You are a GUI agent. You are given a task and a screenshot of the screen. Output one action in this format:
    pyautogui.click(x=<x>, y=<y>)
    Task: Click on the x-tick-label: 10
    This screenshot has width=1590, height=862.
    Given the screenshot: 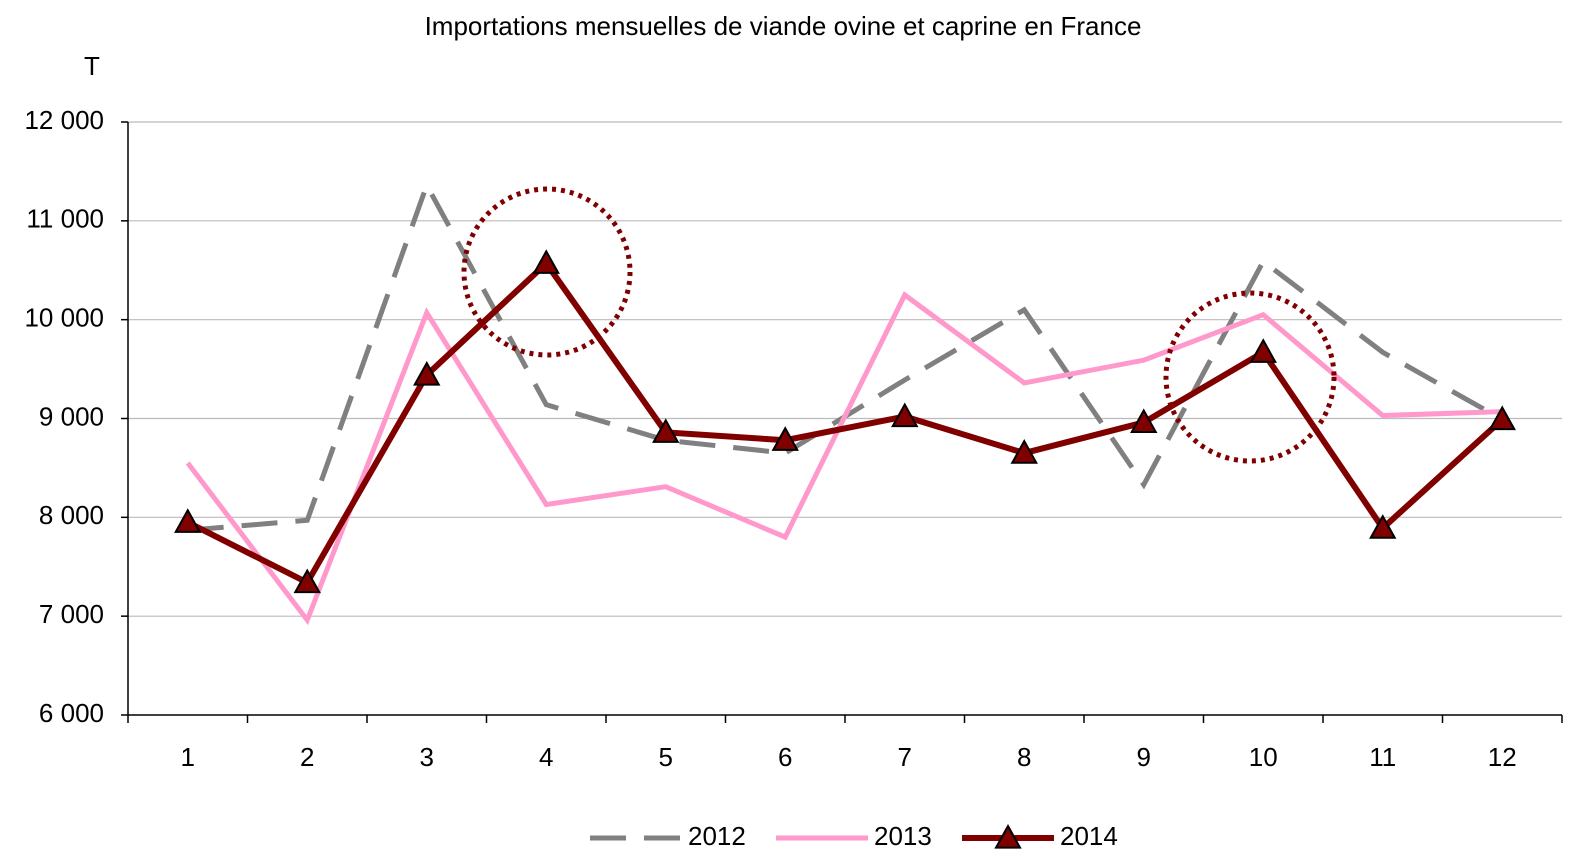 What is the action you would take?
    pyautogui.click(x=1263, y=757)
    